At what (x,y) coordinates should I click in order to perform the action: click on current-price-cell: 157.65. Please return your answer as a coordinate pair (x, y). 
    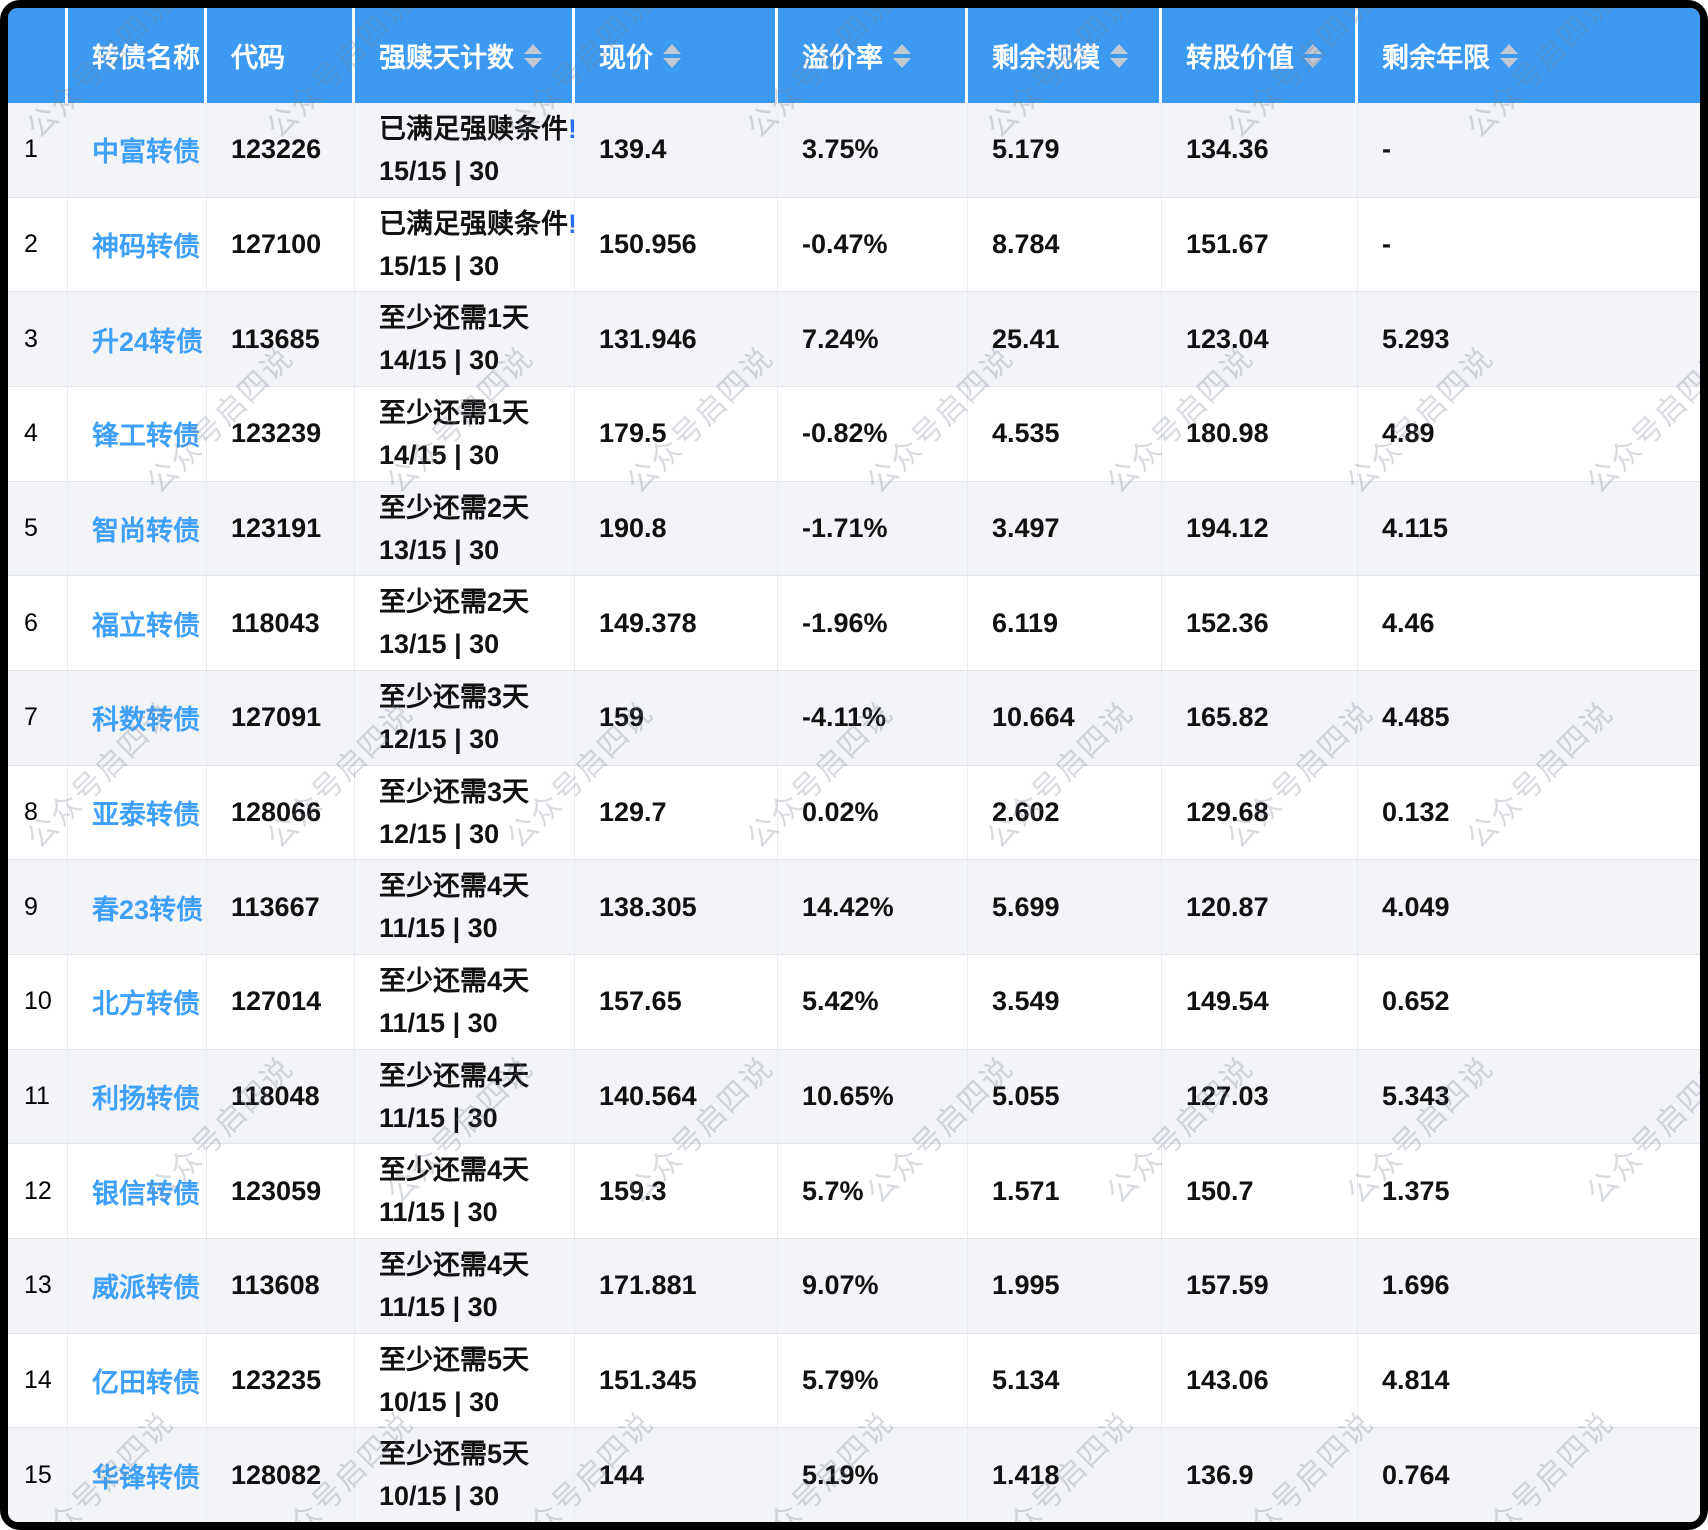
    Looking at the image, I should click on (676, 1002).